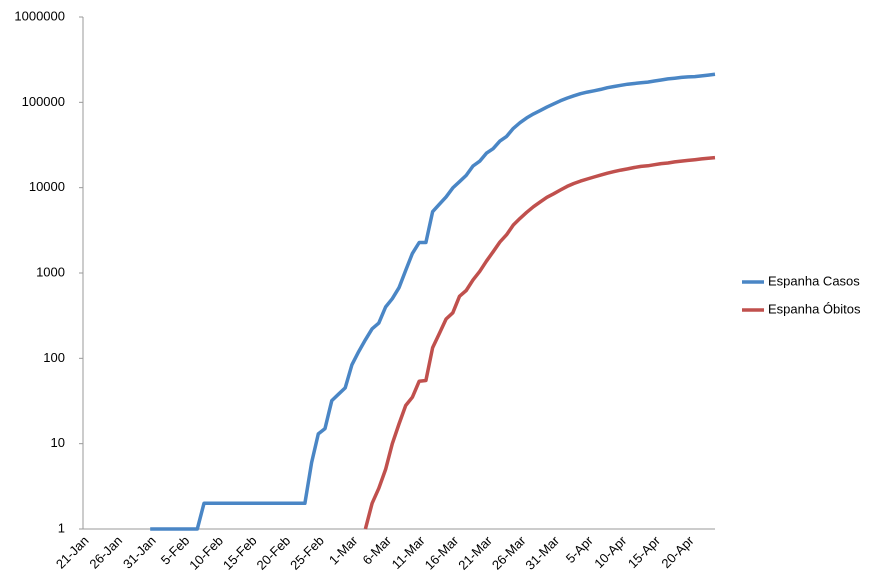 The height and width of the screenshot is (587, 885). I want to click on x-tick-label: 10-Apr, so click(610, 551).